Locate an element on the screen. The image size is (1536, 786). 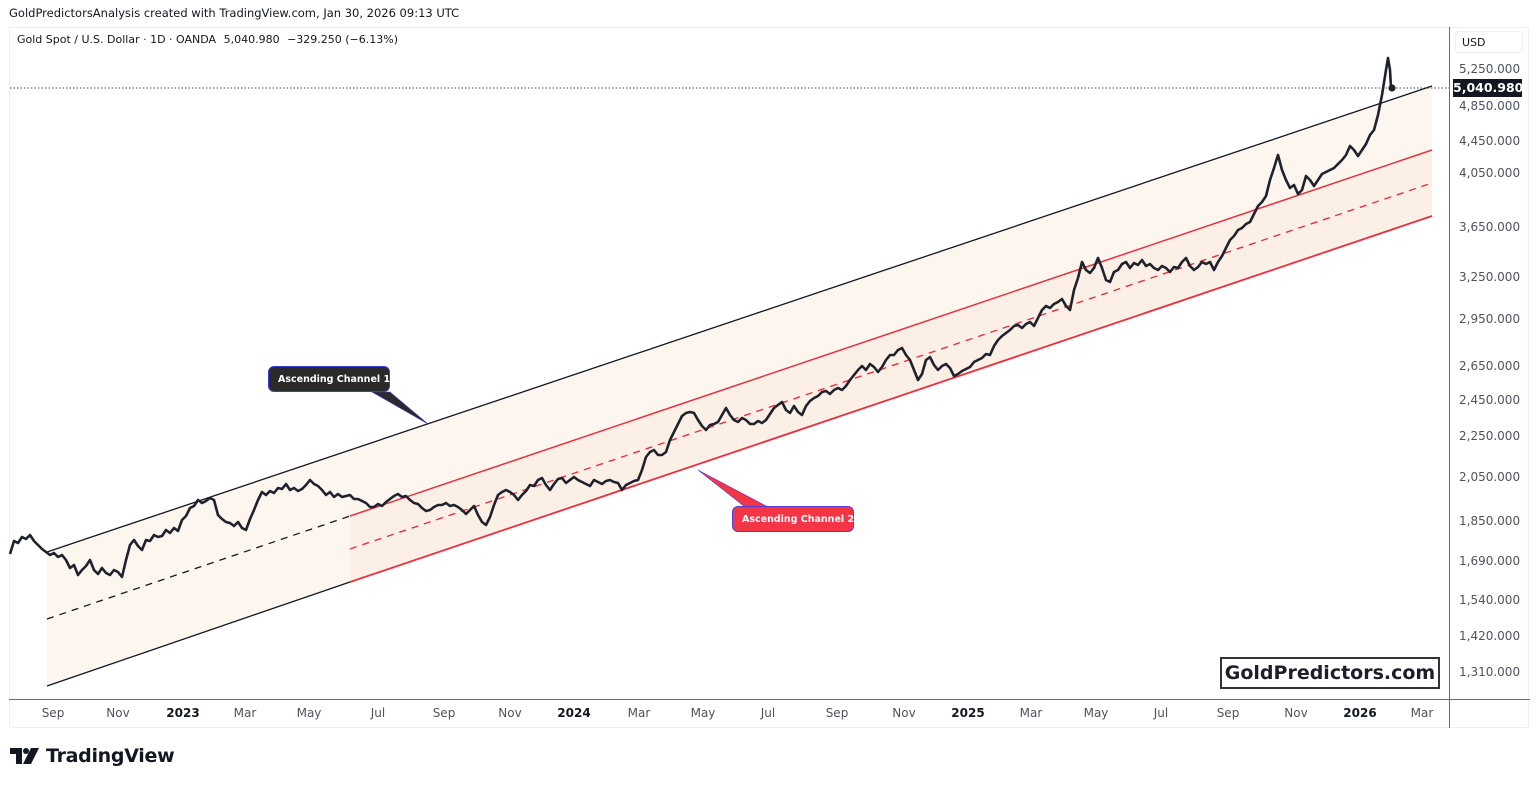
price-axis-label: 1,690.000 is located at coordinates (1490, 561).